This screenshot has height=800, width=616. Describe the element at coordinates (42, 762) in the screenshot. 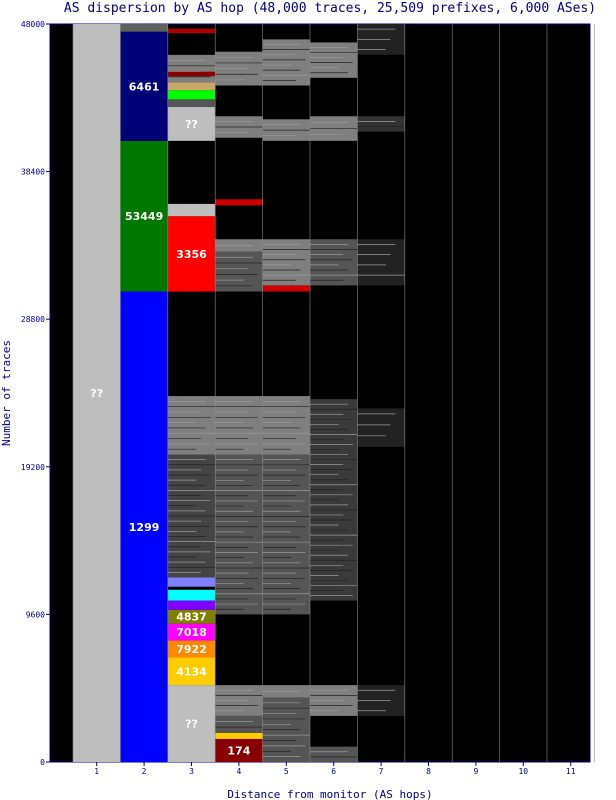

I see `y-tick-label: 0` at that location.